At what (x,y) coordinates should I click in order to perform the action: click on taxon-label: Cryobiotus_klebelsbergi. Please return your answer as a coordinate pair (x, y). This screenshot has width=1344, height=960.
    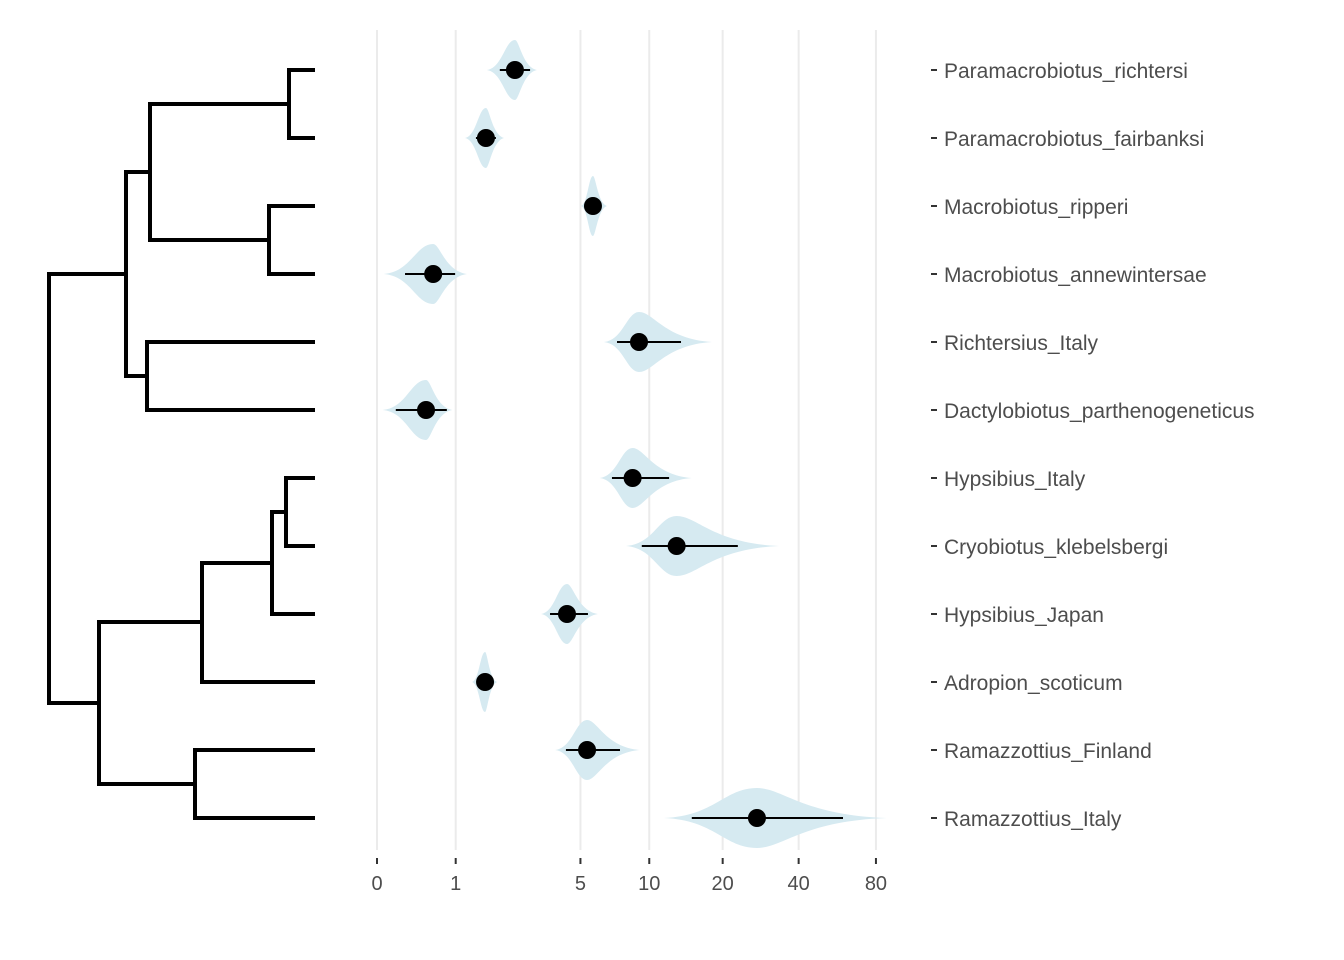
    Looking at the image, I should click on (1056, 547).